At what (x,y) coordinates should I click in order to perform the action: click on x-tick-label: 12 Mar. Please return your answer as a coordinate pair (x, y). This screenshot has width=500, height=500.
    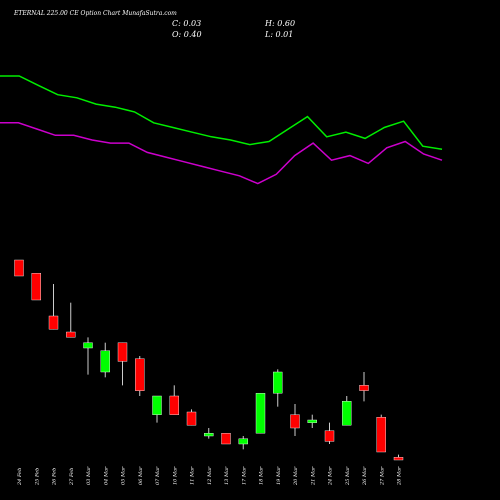
    Looking at the image, I should click on (210, 475).